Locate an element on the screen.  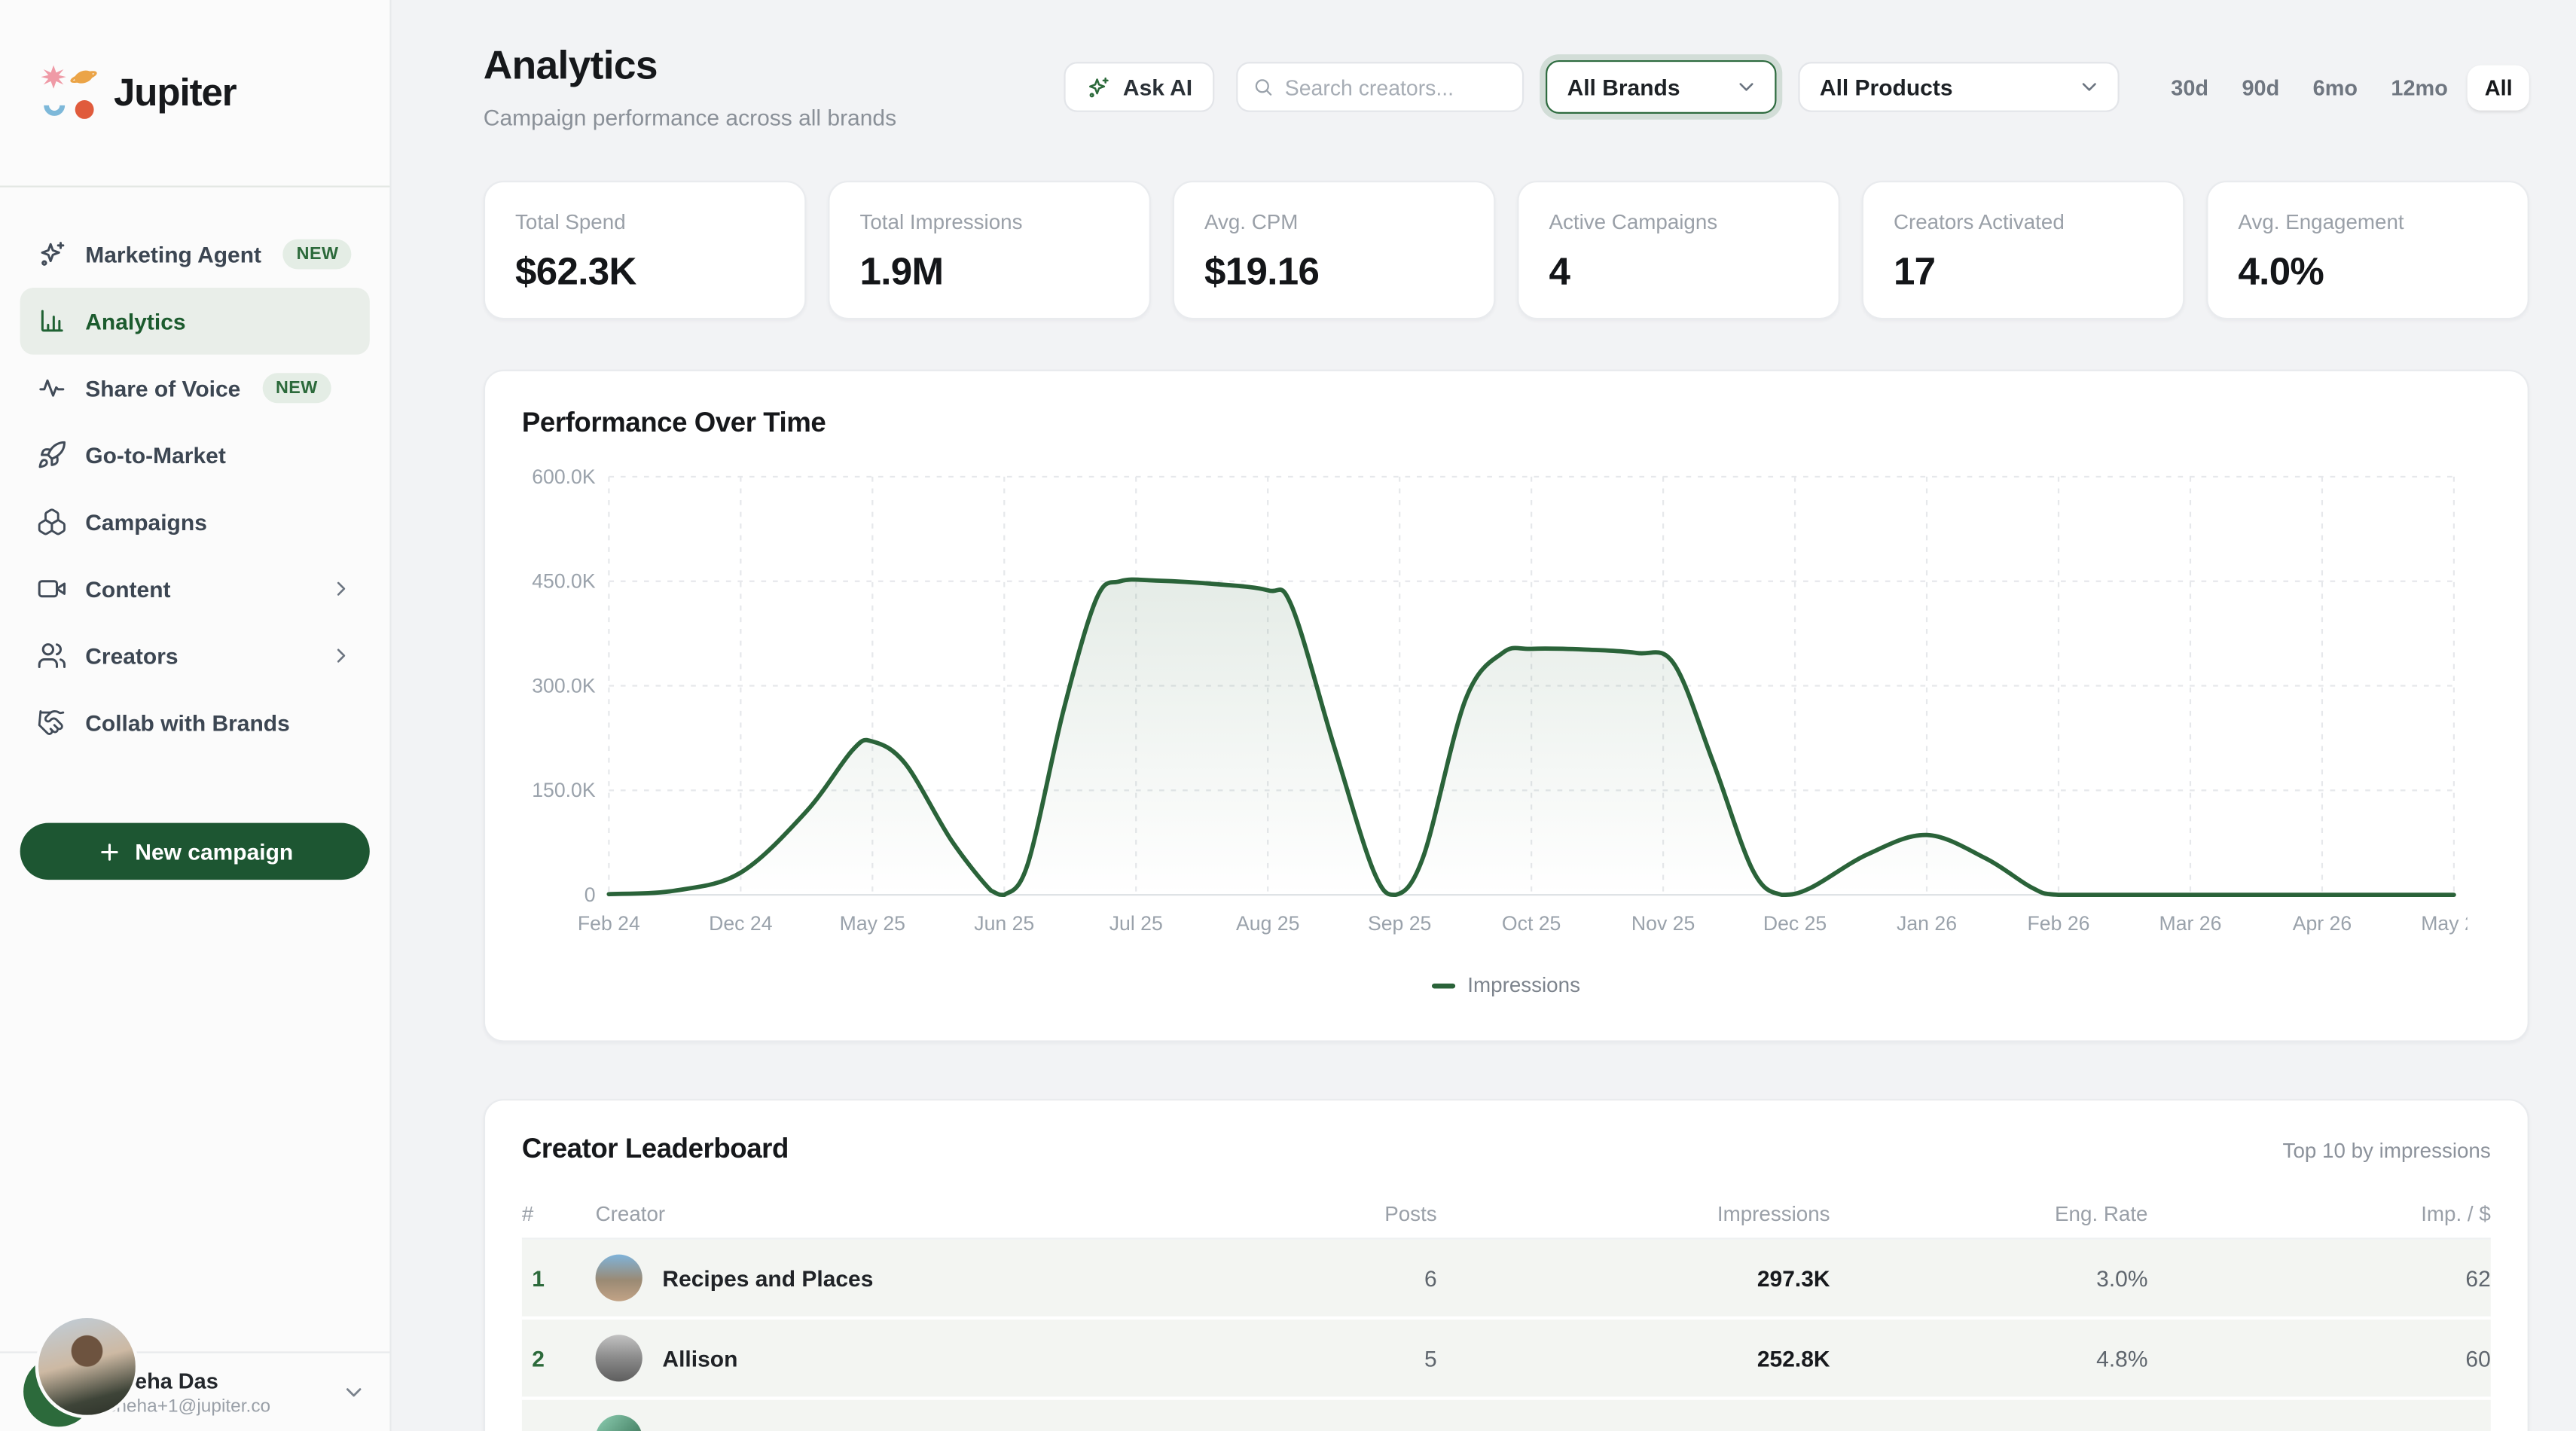
table-row: 1 Recipes and Places 6 297.3K 3.0% 62 is located at coordinates (1506, 1279).